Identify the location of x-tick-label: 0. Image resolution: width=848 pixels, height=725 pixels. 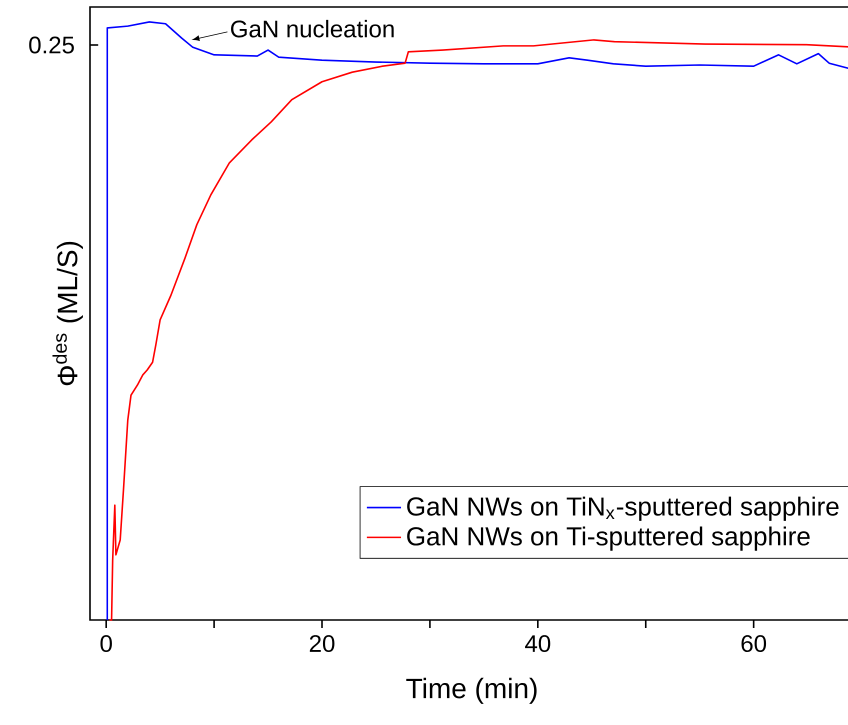
(106, 643).